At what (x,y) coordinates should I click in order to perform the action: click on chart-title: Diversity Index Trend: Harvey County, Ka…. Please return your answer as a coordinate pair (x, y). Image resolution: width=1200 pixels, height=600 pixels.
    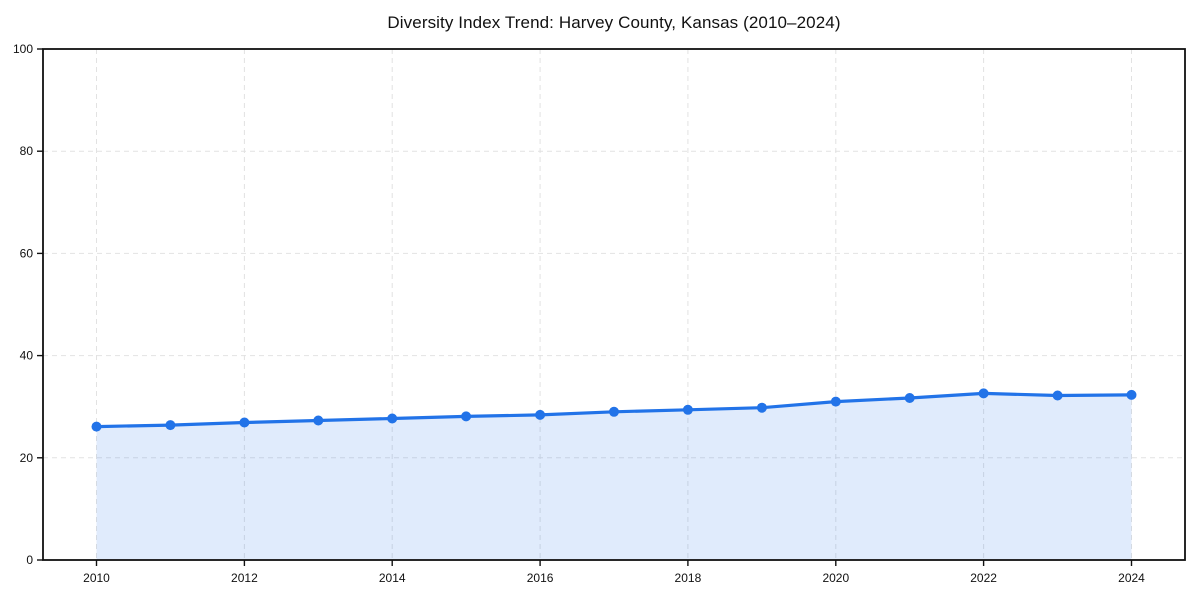
    Looking at the image, I should click on (614, 22).